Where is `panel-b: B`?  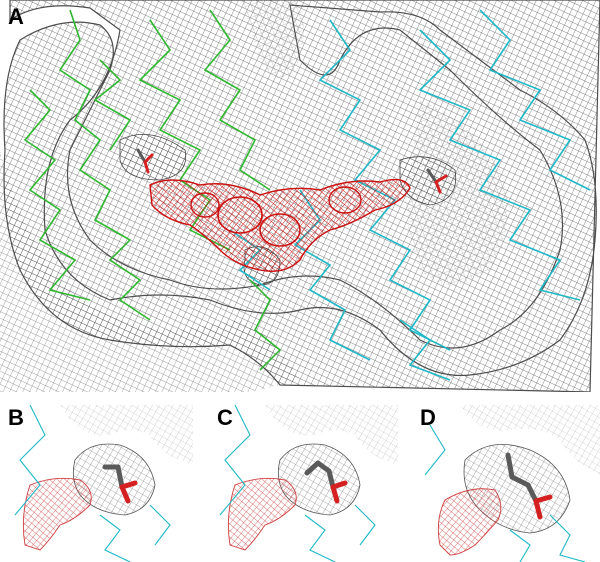 panel-b: B is located at coordinates (96, 483).